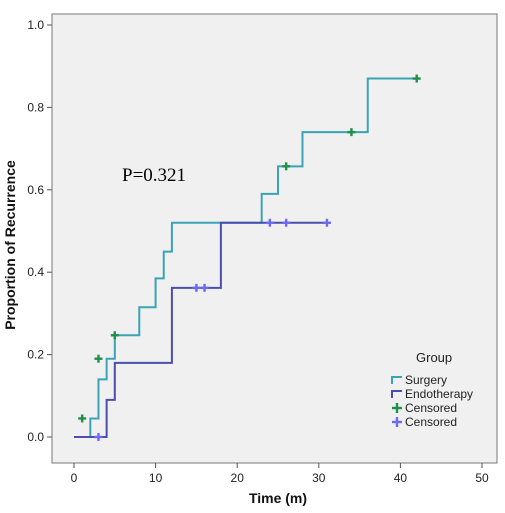 The image size is (505, 513). I want to click on x-tick-label: 40, so click(401, 478).